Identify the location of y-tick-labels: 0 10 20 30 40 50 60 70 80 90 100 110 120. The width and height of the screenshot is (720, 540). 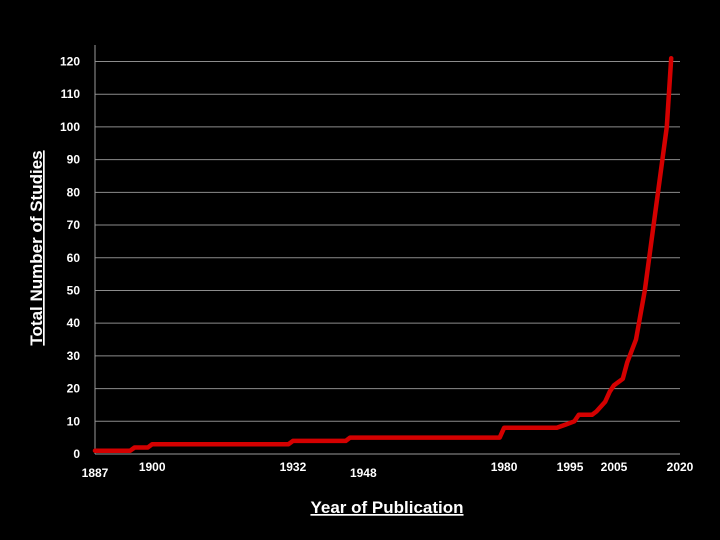
(70, 258).